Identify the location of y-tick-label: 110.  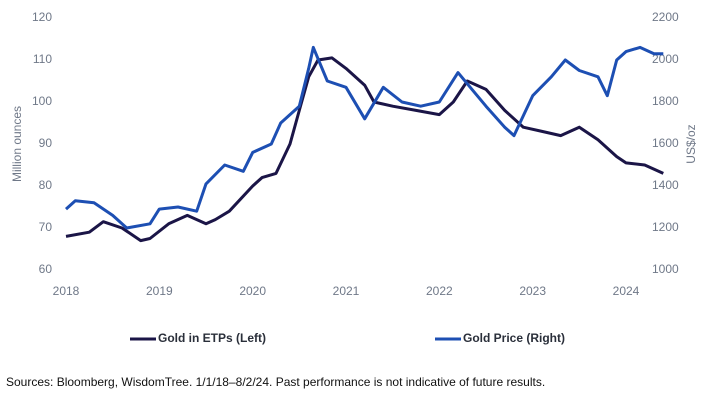
(42, 59).